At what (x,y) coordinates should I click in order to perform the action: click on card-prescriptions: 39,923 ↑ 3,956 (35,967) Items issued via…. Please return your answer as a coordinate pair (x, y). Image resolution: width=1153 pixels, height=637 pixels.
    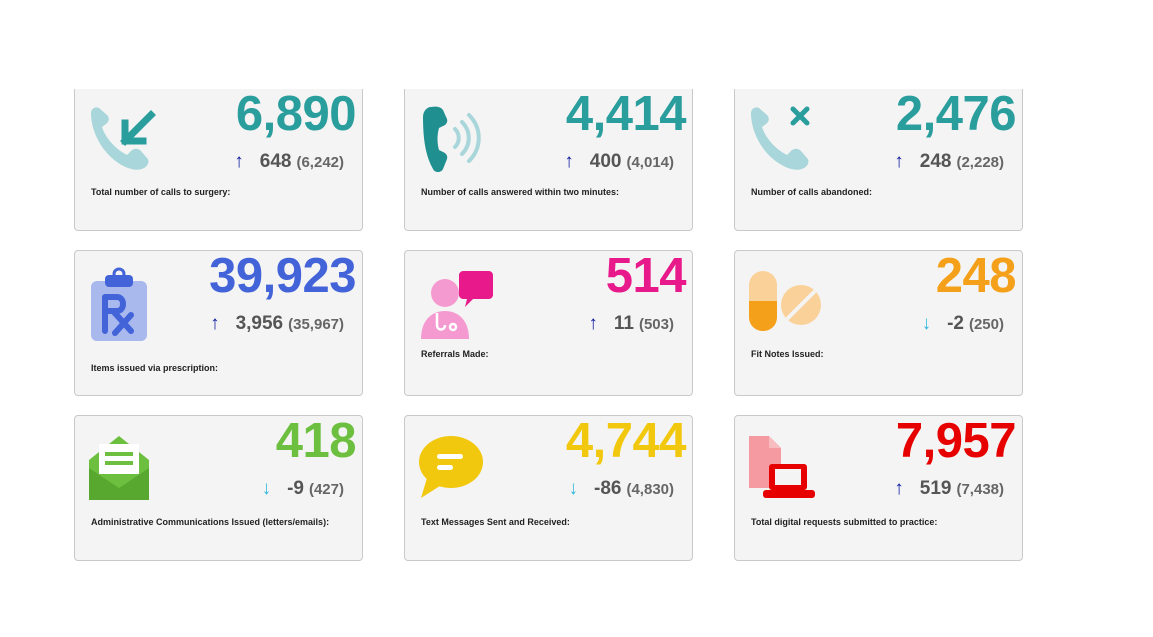
    Looking at the image, I should click on (218, 323).